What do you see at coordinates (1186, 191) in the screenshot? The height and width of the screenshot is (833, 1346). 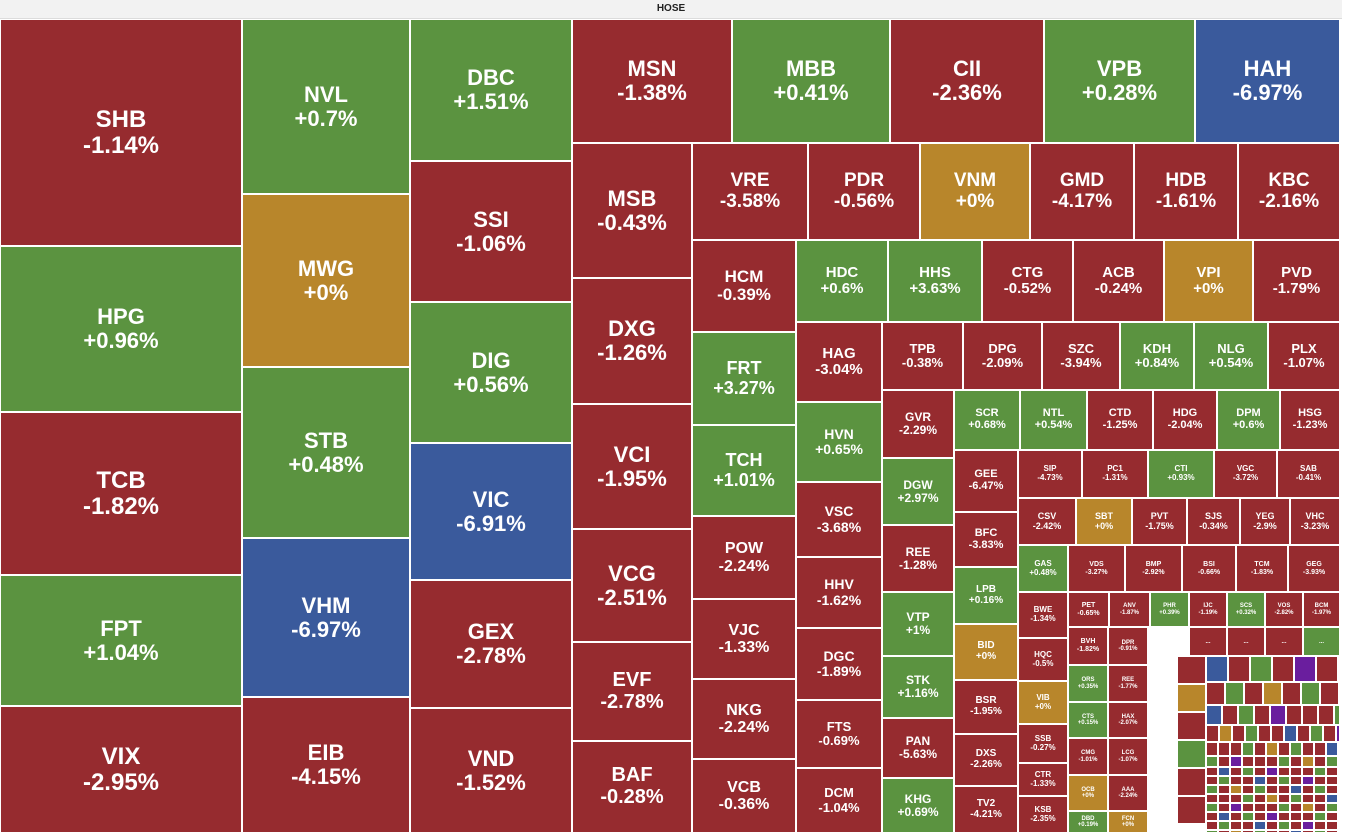 I see `tile-hdb: HDB -1.61%` at bounding box center [1186, 191].